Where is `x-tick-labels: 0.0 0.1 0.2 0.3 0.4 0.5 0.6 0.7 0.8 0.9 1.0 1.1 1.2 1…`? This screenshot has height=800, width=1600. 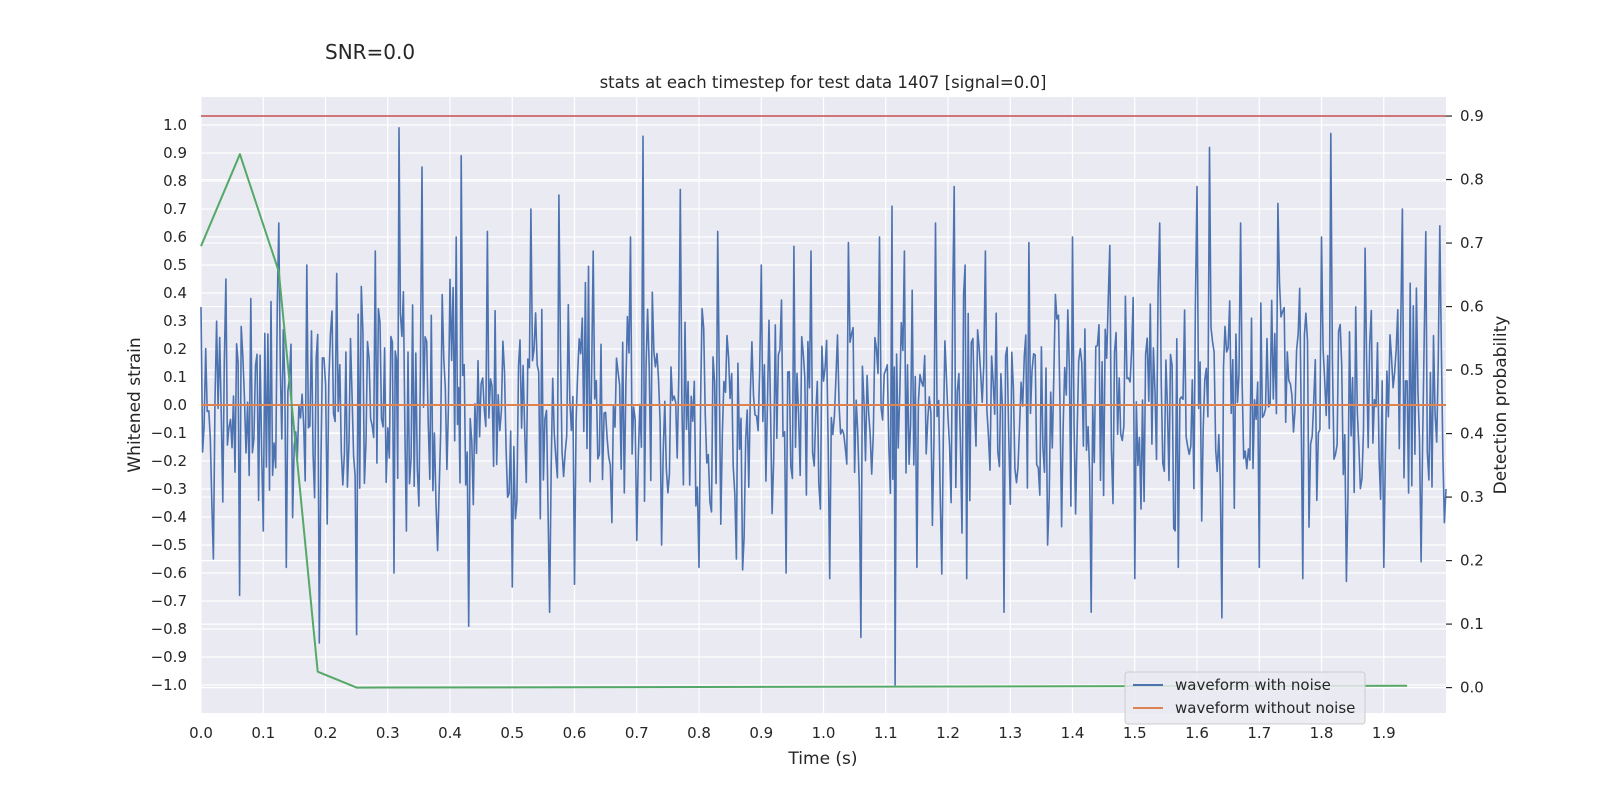
x-tick-labels: 0.0 0.1 0.2 0.3 0.4 0.5 0.6 0.7 0.8 0.9 1.0 1.1 1.2 1… is located at coordinates (792, 733).